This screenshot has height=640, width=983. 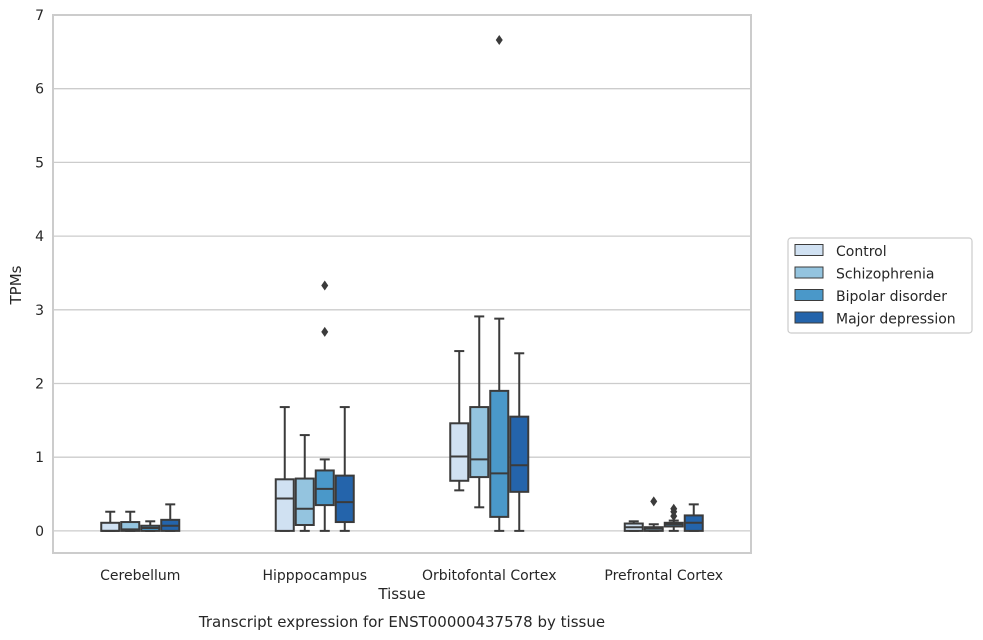 What do you see at coordinates (489, 576) in the screenshot?
I see `x-tick-label: Orbitofontal Cortex` at bounding box center [489, 576].